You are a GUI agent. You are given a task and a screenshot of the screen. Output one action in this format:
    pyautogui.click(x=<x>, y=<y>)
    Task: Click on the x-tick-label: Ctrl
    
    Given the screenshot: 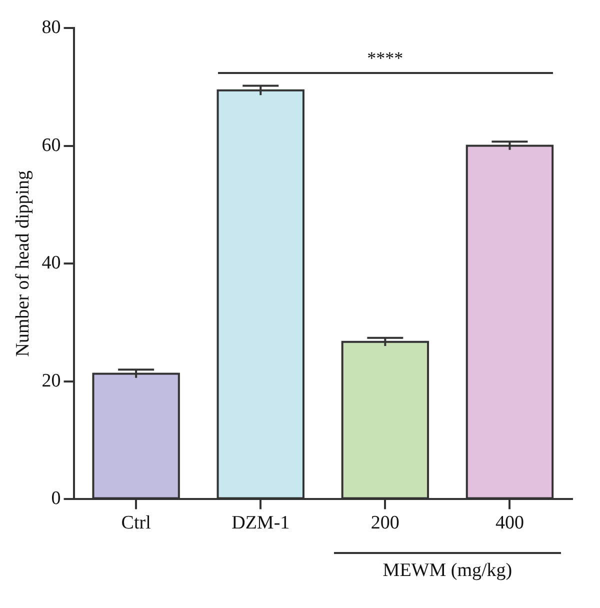 What is the action you would take?
    pyautogui.click(x=136, y=523)
    